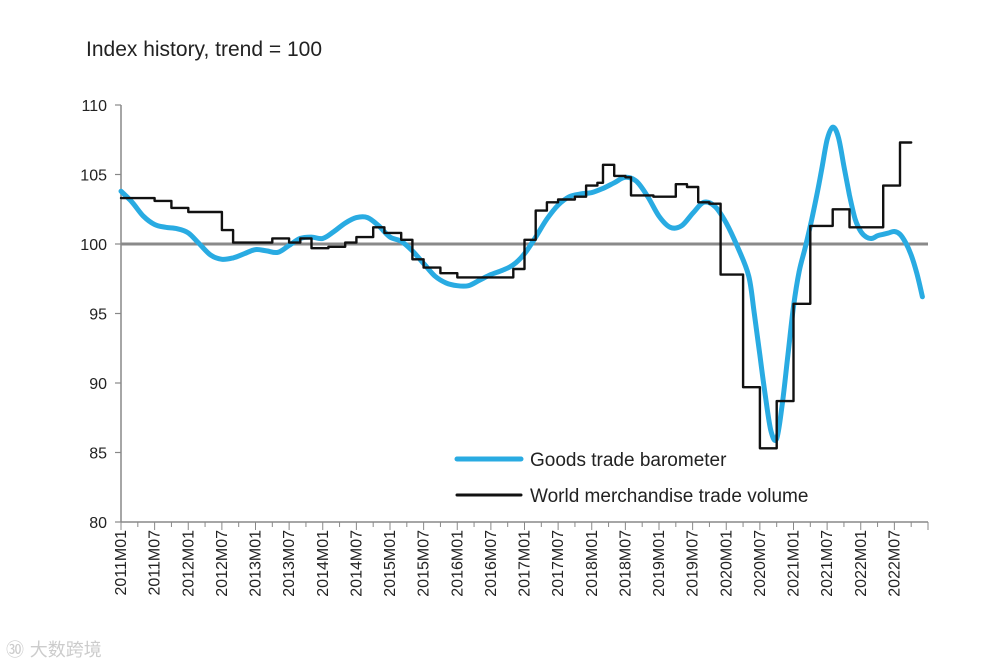 This screenshot has width=982, height=666. Describe the element at coordinates (98, 454) in the screenshot. I see `y-tick-label: 85` at that location.